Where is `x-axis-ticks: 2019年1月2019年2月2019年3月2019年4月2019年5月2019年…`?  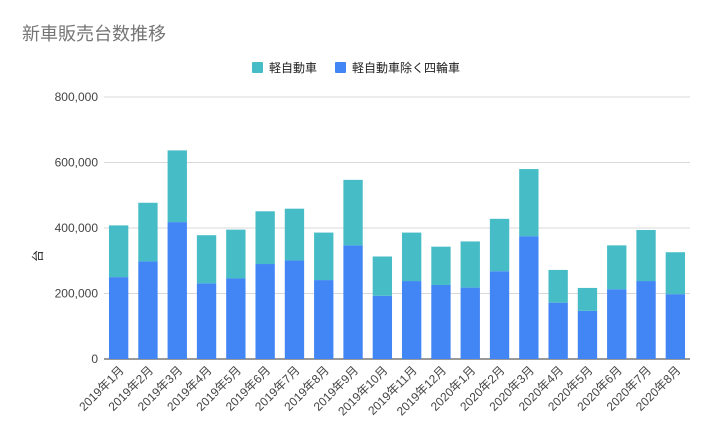 x-axis-ticks: 2019年1月2019年2月2019年3月2019年4月2019年5月2019年… is located at coordinates (379, 390).